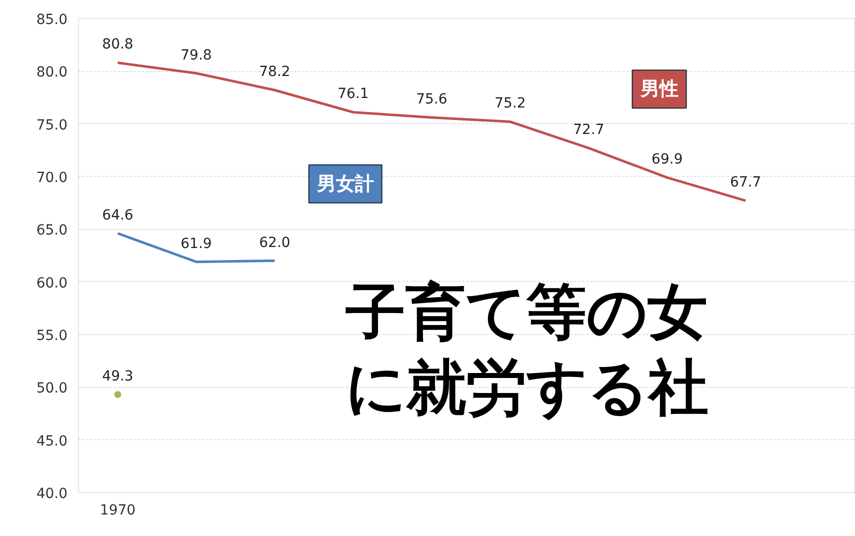  Describe the element at coordinates (526, 388) in the screenshot. I see `annotation: に就労する社` at that location.